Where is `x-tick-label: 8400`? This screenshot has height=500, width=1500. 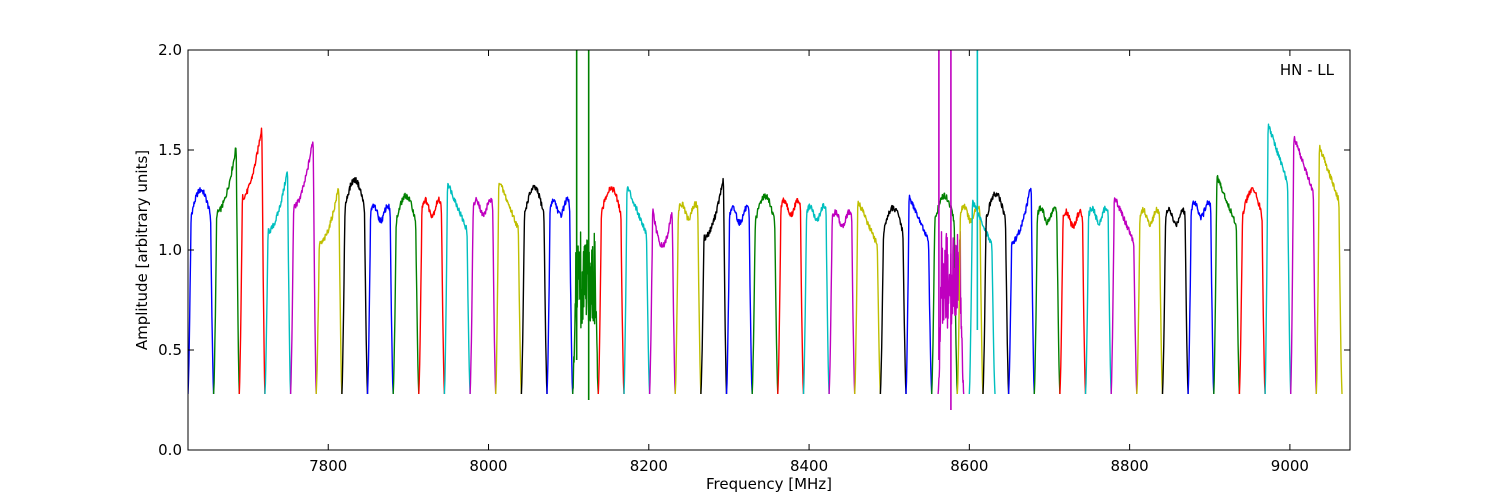
x-tick-label: 8400 is located at coordinates (809, 466).